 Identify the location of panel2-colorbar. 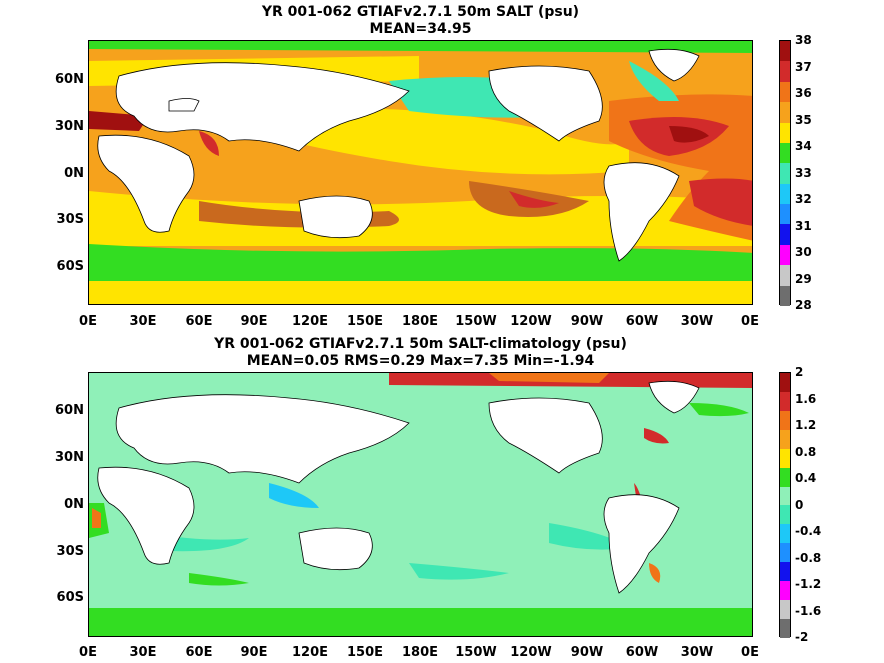
(785, 505).